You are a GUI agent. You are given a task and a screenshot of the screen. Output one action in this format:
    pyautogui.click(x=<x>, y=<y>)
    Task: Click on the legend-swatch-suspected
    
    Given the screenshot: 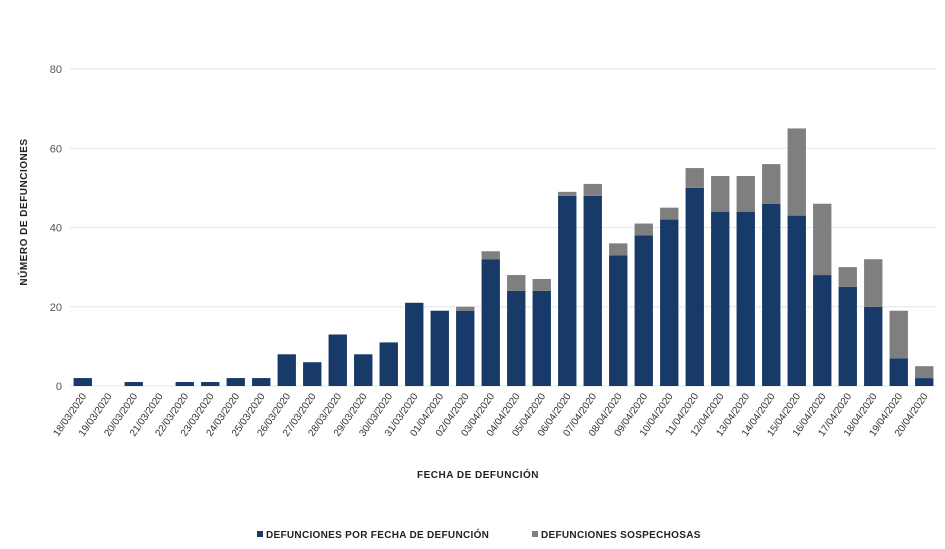 What is the action you would take?
    pyautogui.click(x=535, y=534)
    